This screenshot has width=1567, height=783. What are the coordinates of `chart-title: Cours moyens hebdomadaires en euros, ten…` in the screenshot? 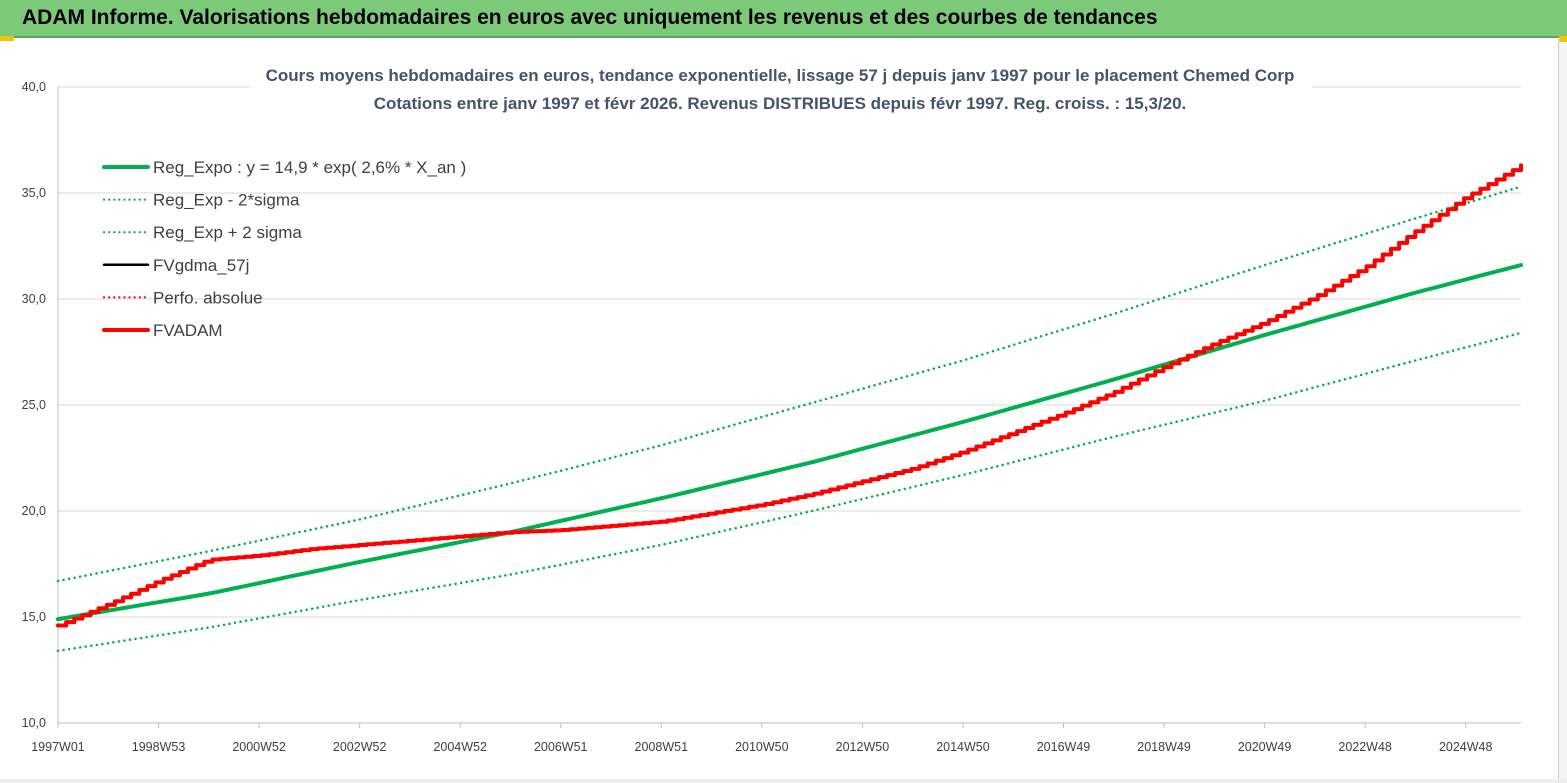 It's located at (780, 75).